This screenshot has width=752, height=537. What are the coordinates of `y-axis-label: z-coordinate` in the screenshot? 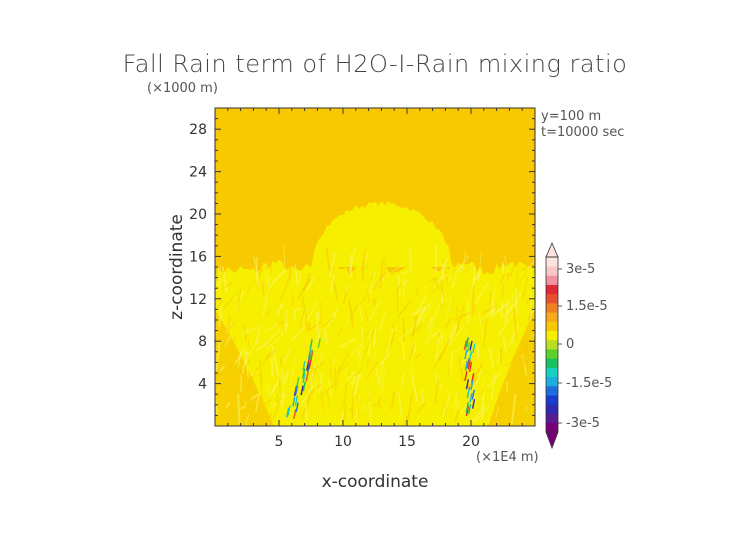 It's located at (177, 267).